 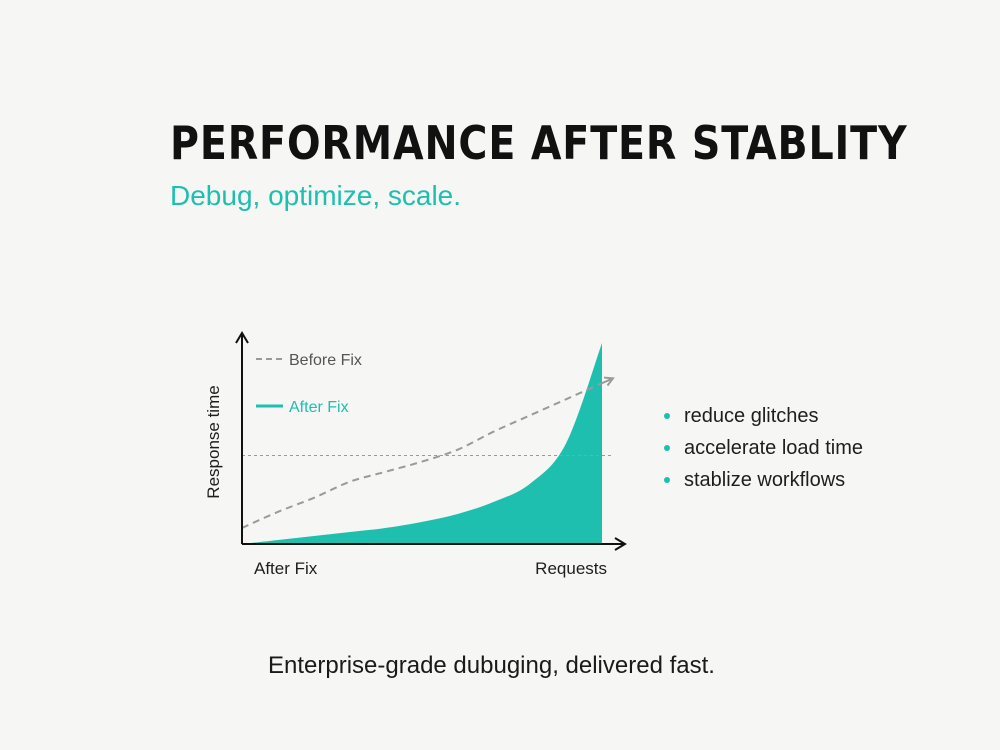 I want to click on feature-item: accelerate load time, so click(x=763, y=448).